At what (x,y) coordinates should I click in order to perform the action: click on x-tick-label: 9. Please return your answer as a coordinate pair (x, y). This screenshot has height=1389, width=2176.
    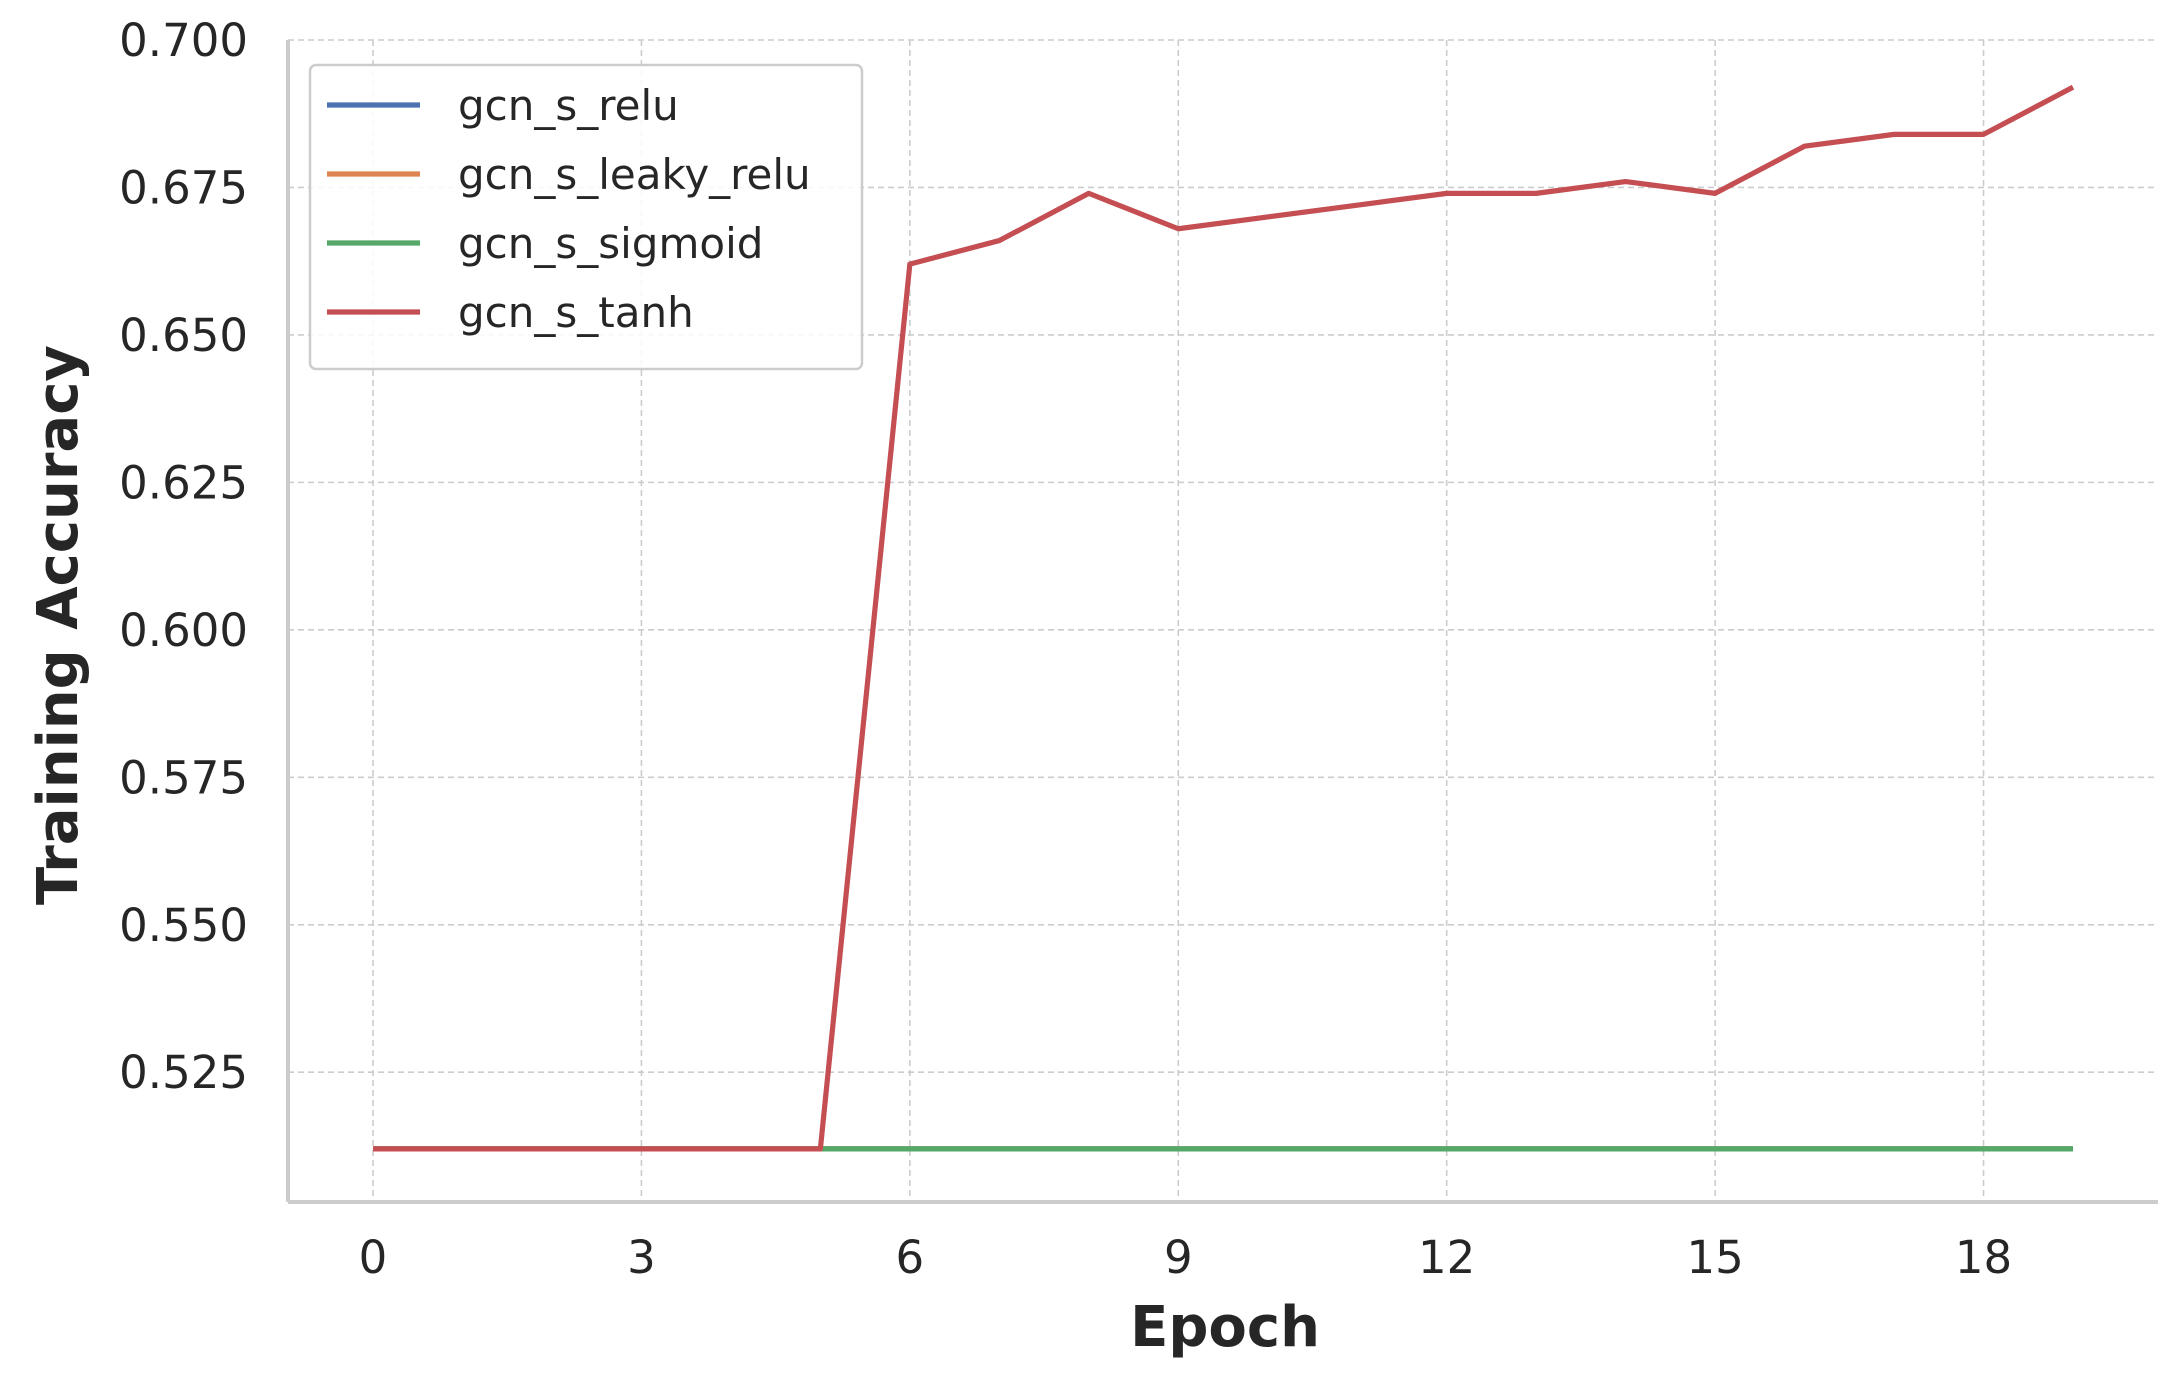
    Looking at the image, I should click on (1178, 1257).